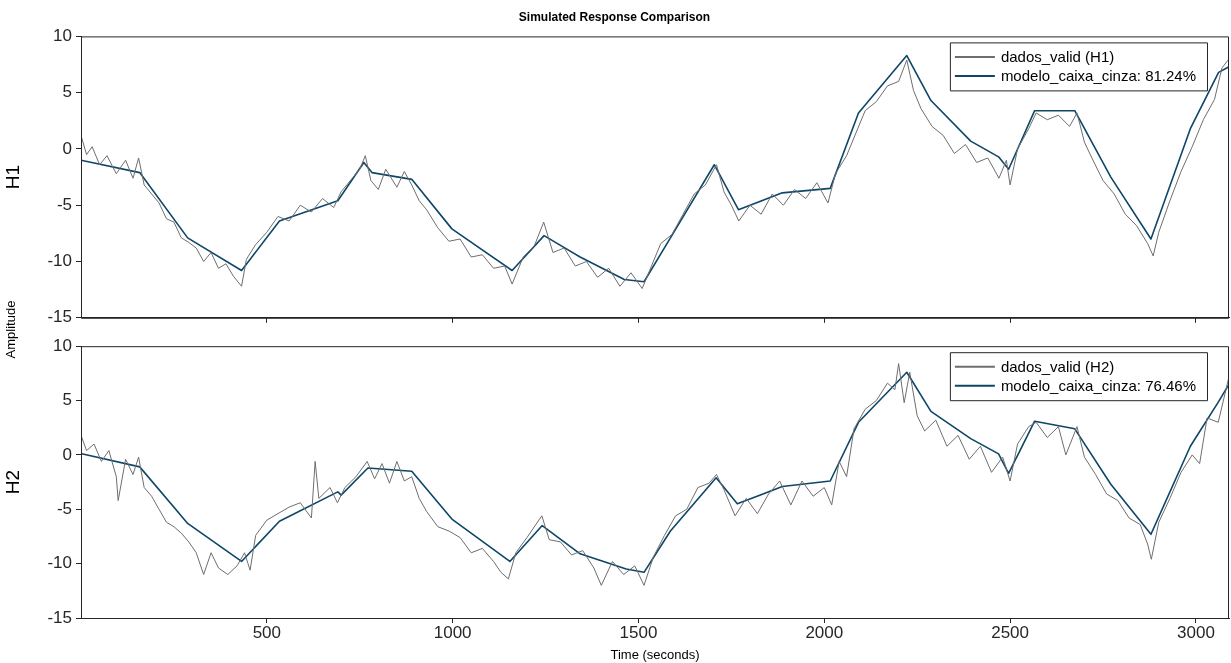 This screenshot has height=663, width=1231. What do you see at coordinates (614, 16) in the screenshot?
I see `chart-title: Simulated Response Comparison` at bounding box center [614, 16].